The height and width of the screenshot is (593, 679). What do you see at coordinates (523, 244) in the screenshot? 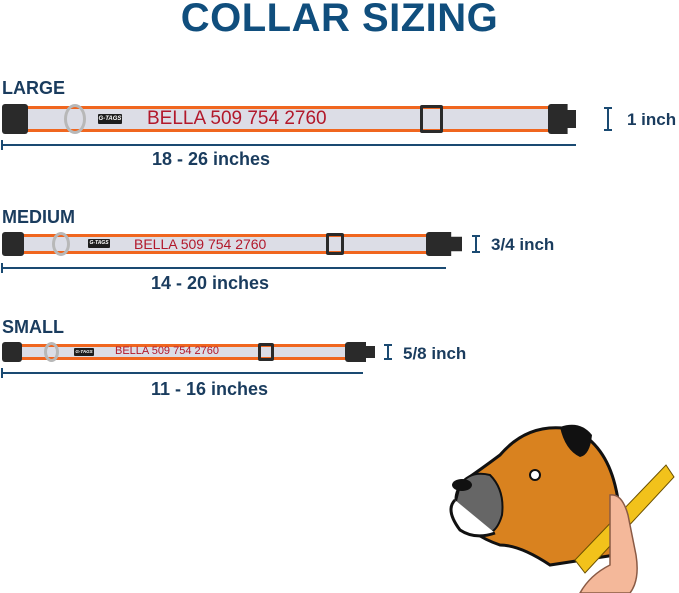
I see `width-medium: 3/4 inch` at bounding box center [523, 244].